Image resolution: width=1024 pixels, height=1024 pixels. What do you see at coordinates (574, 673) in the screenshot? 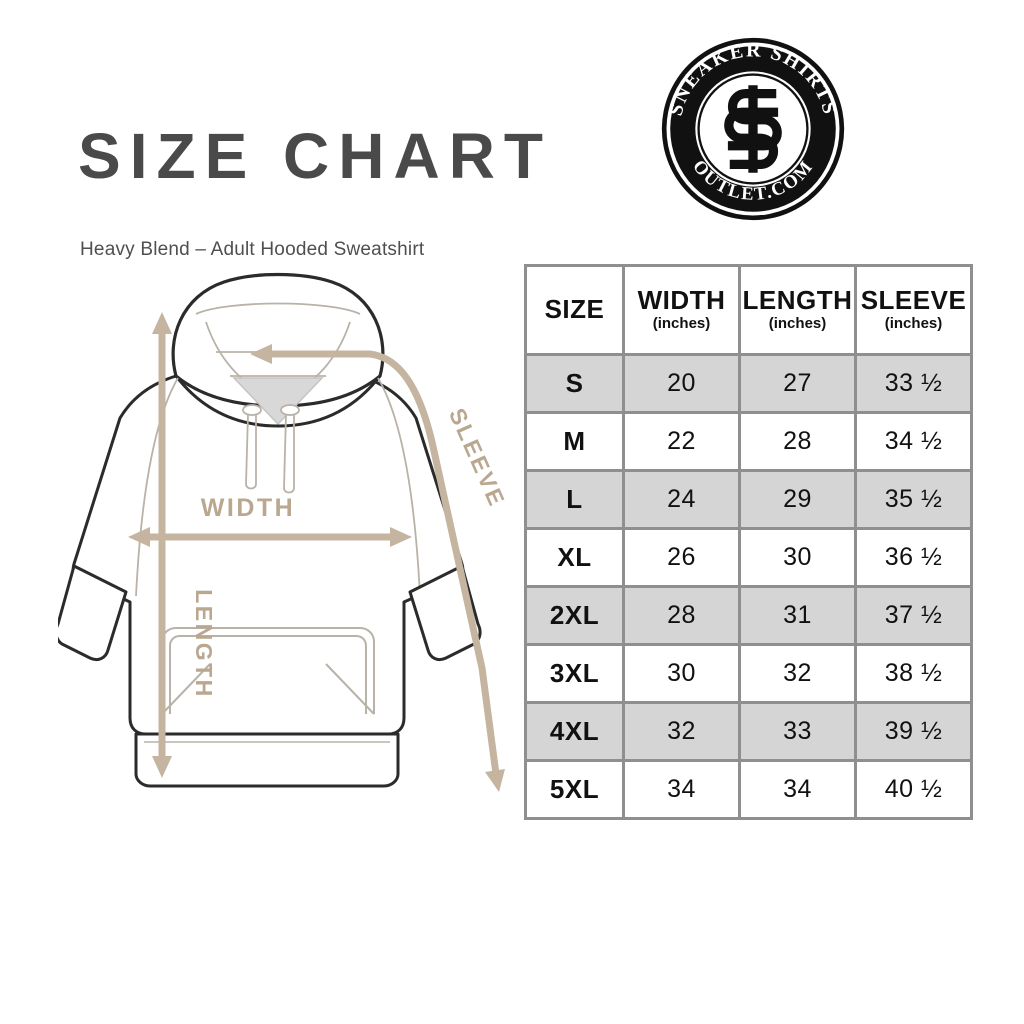
I see `cell-size: 3XL` at bounding box center [574, 673].